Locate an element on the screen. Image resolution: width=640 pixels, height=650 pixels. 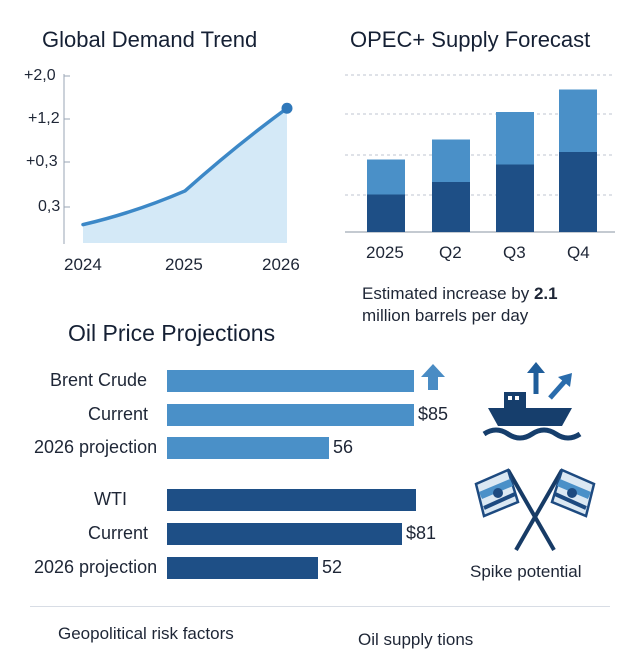
wti-projection-bar is located at coordinates (242, 568).